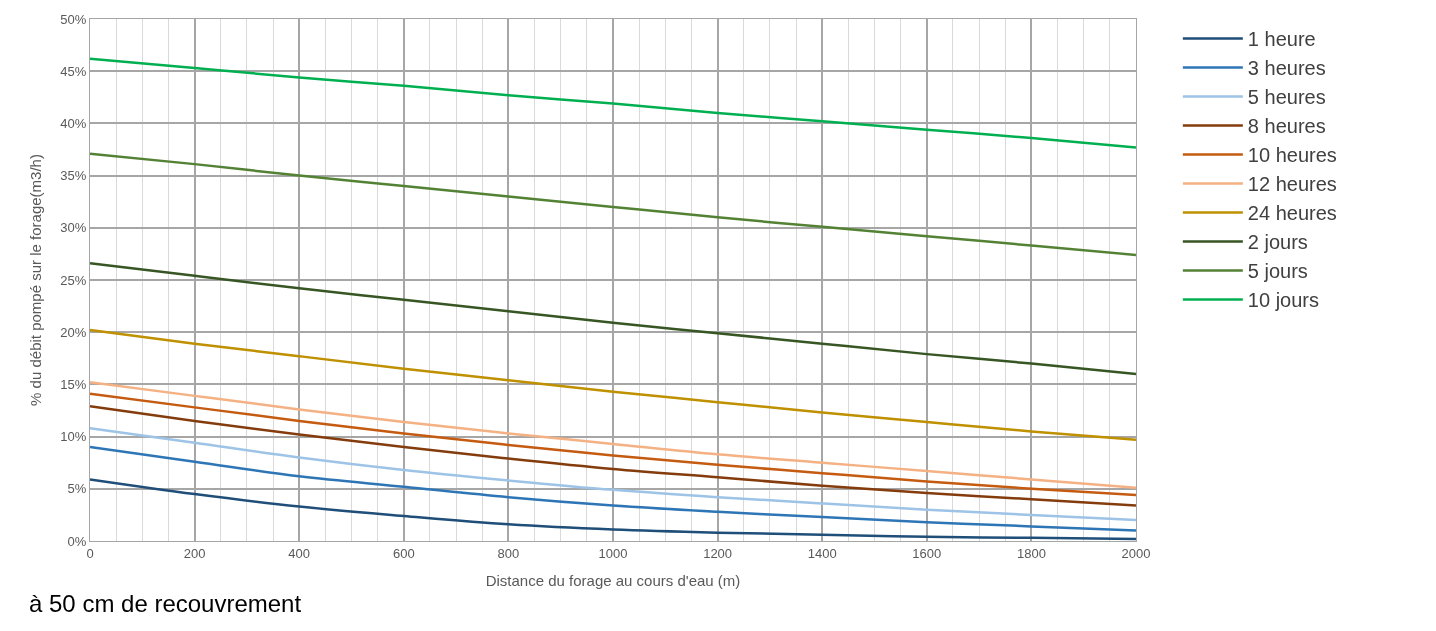 The height and width of the screenshot is (631, 1436). I want to click on legend-label: 24 heures, so click(1292, 213).